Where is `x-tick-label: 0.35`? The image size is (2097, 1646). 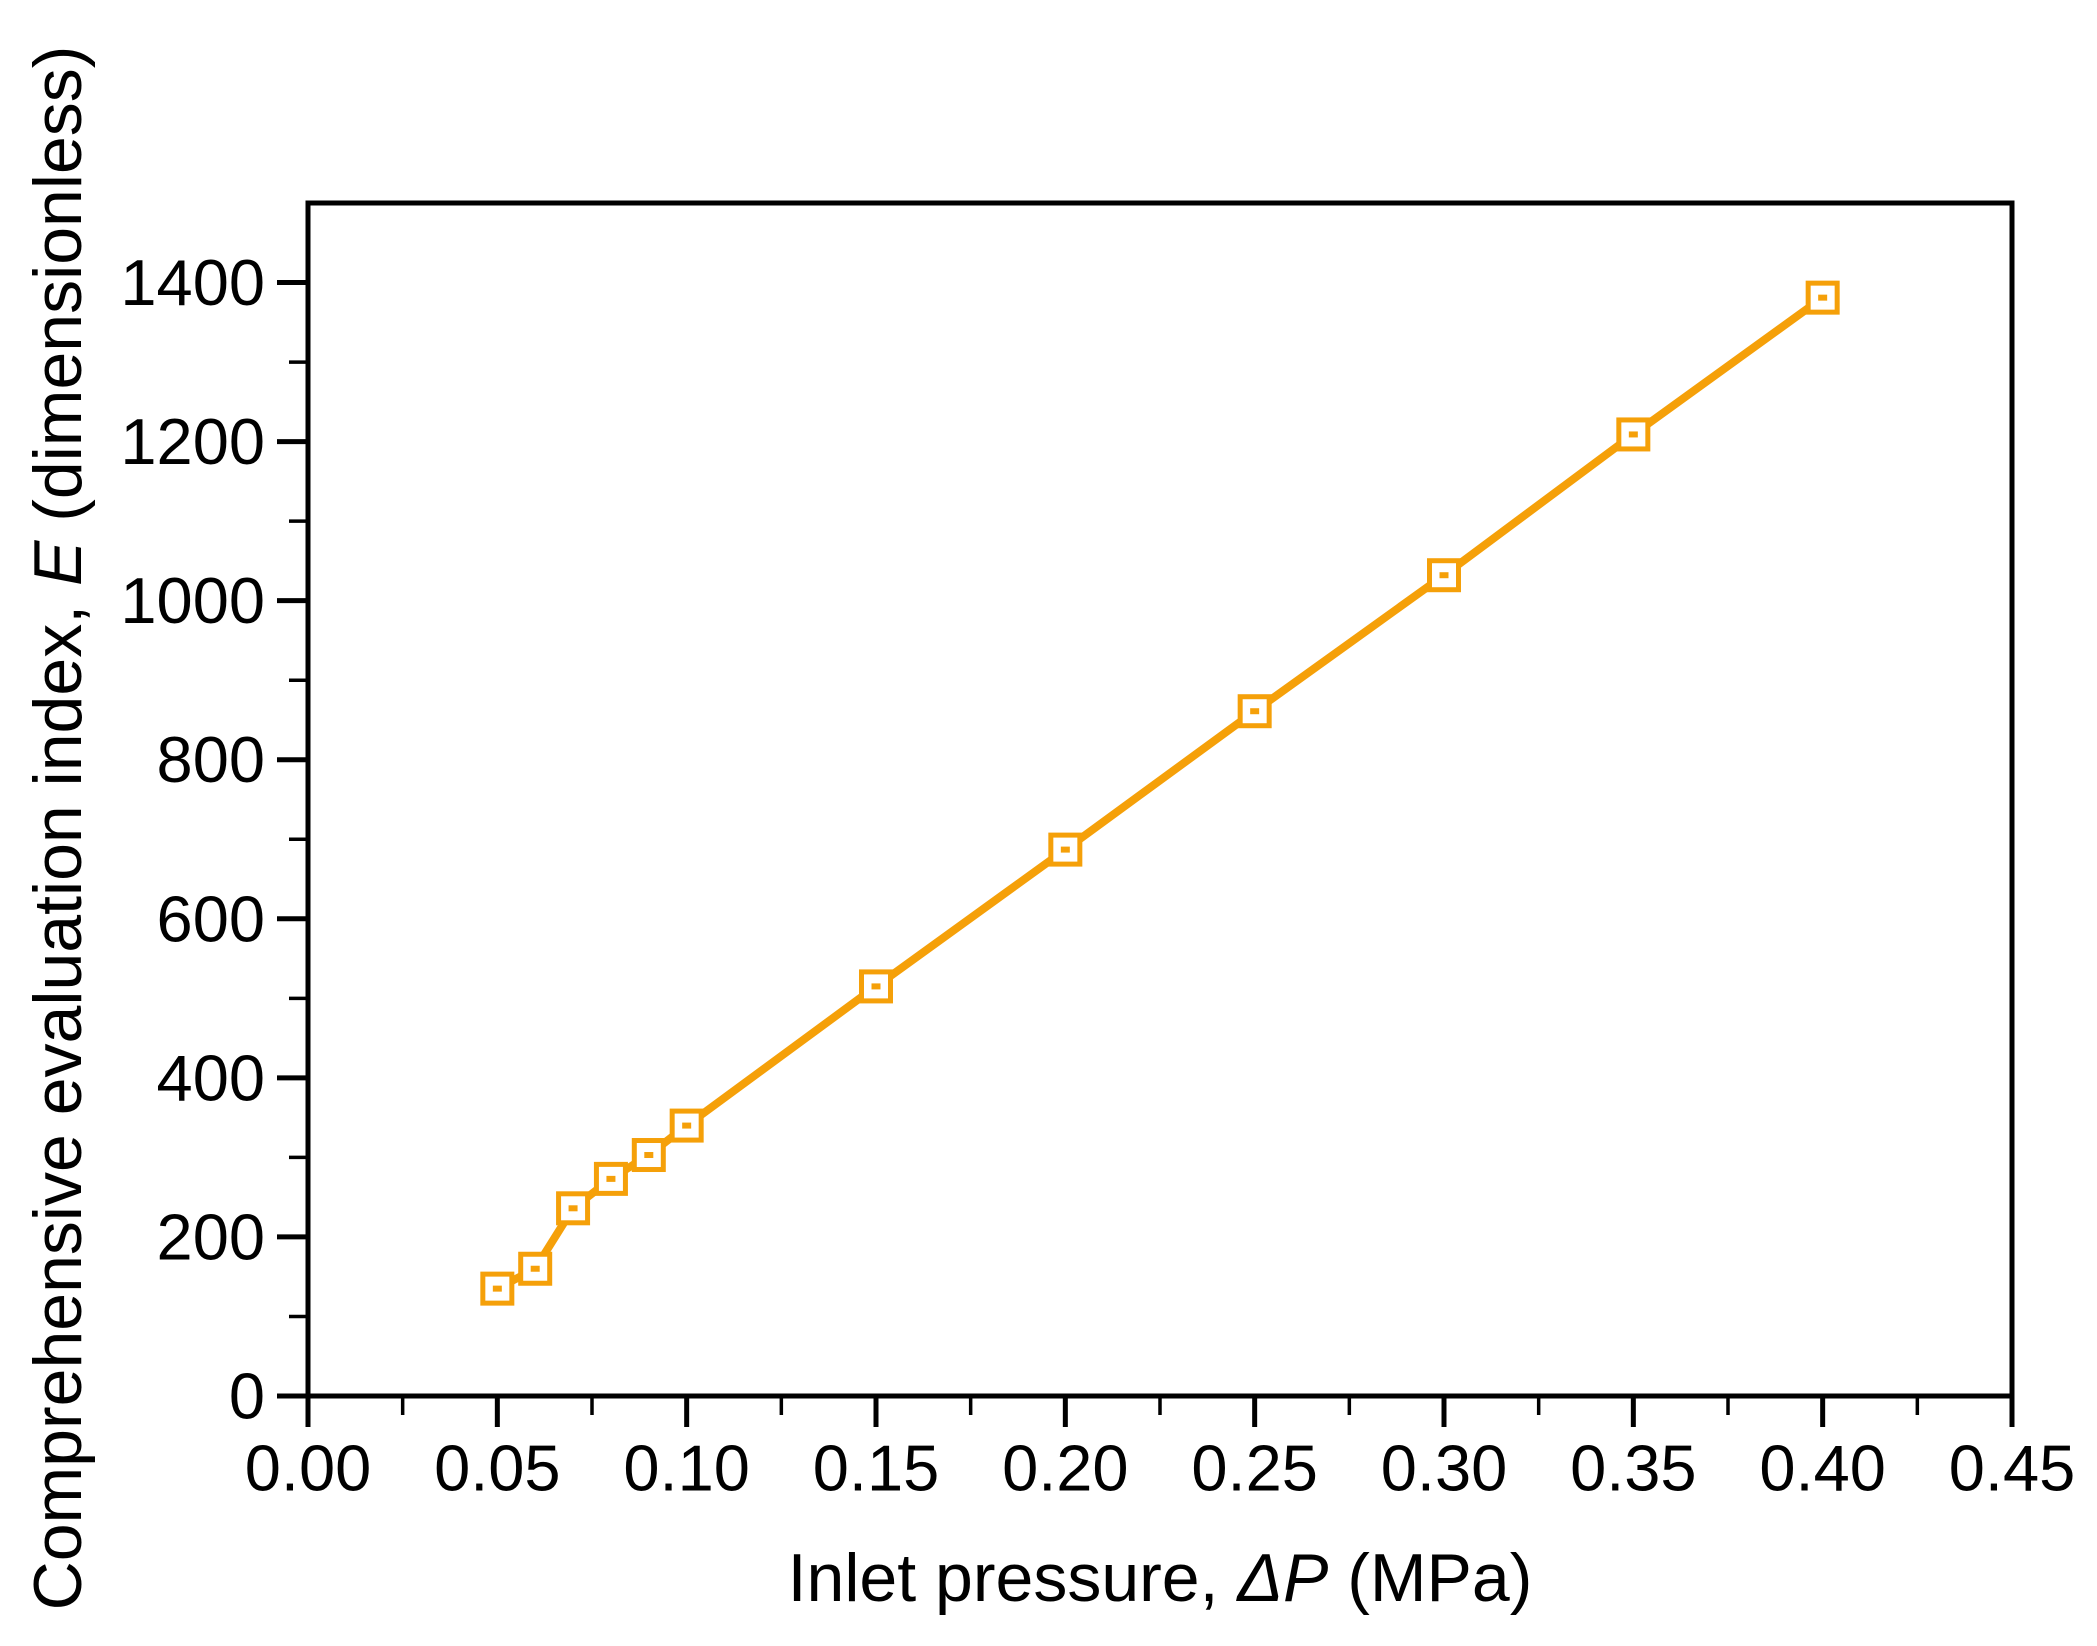 x-tick-label: 0.35 is located at coordinates (1633, 1468).